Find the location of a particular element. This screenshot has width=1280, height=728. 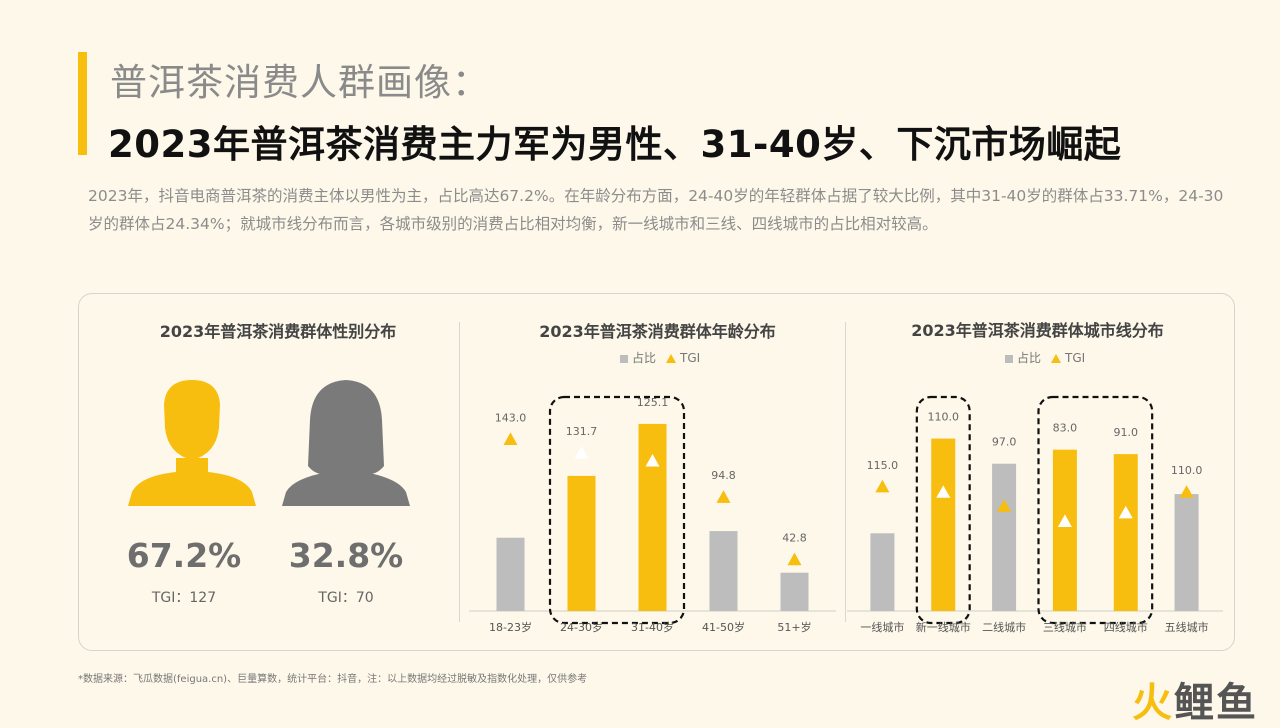

tgi-value-label: 94.8 is located at coordinates (723, 475).